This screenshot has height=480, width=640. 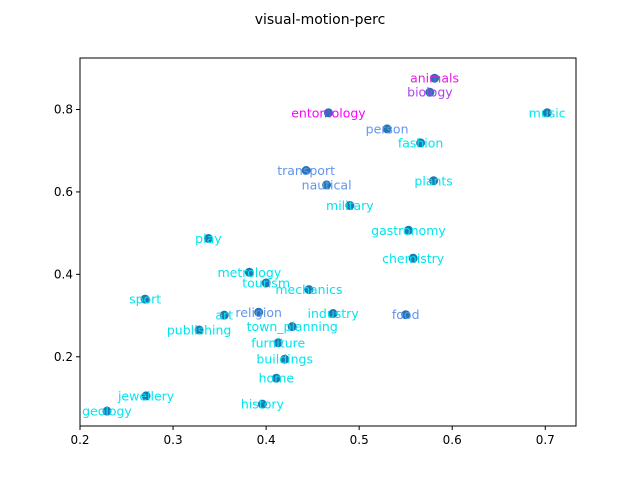 I want to click on x-tick-label: 0.7, so click(x=545, y=440).